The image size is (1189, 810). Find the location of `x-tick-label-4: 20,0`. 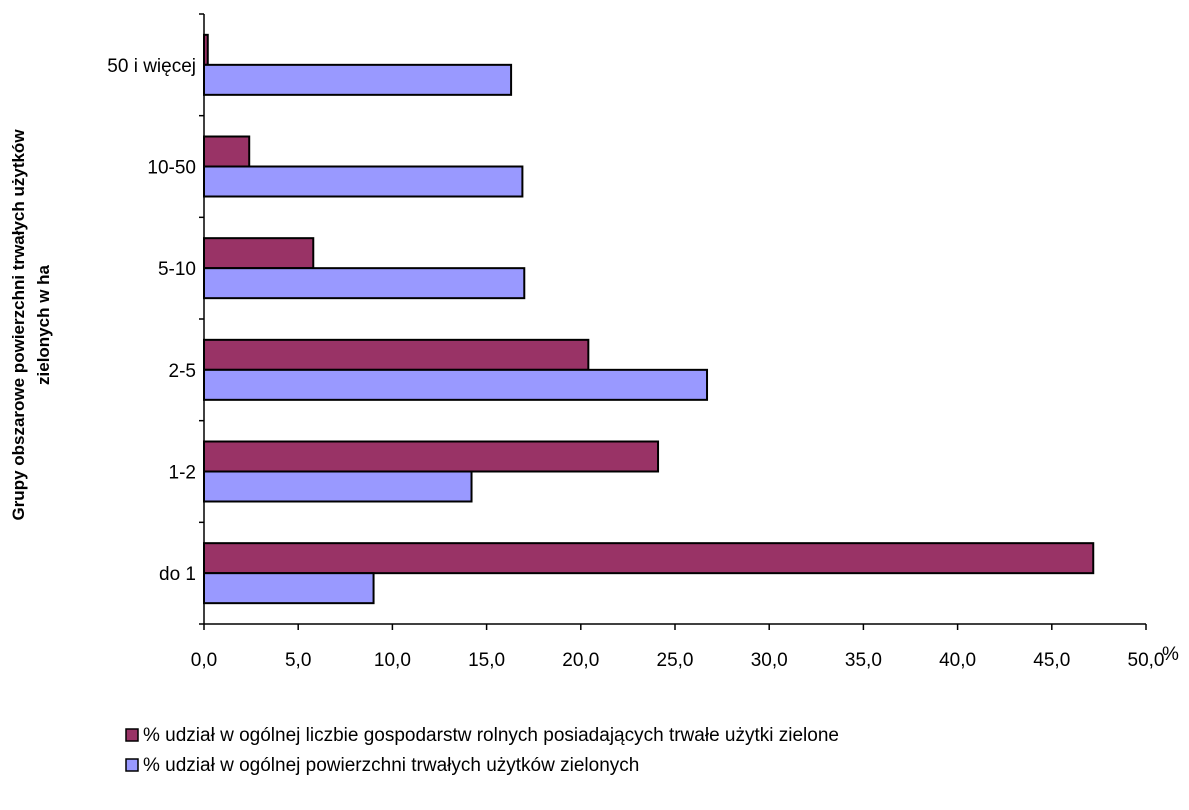

x-tick-label-4: 20,0 is located at coordinates (580, 660).